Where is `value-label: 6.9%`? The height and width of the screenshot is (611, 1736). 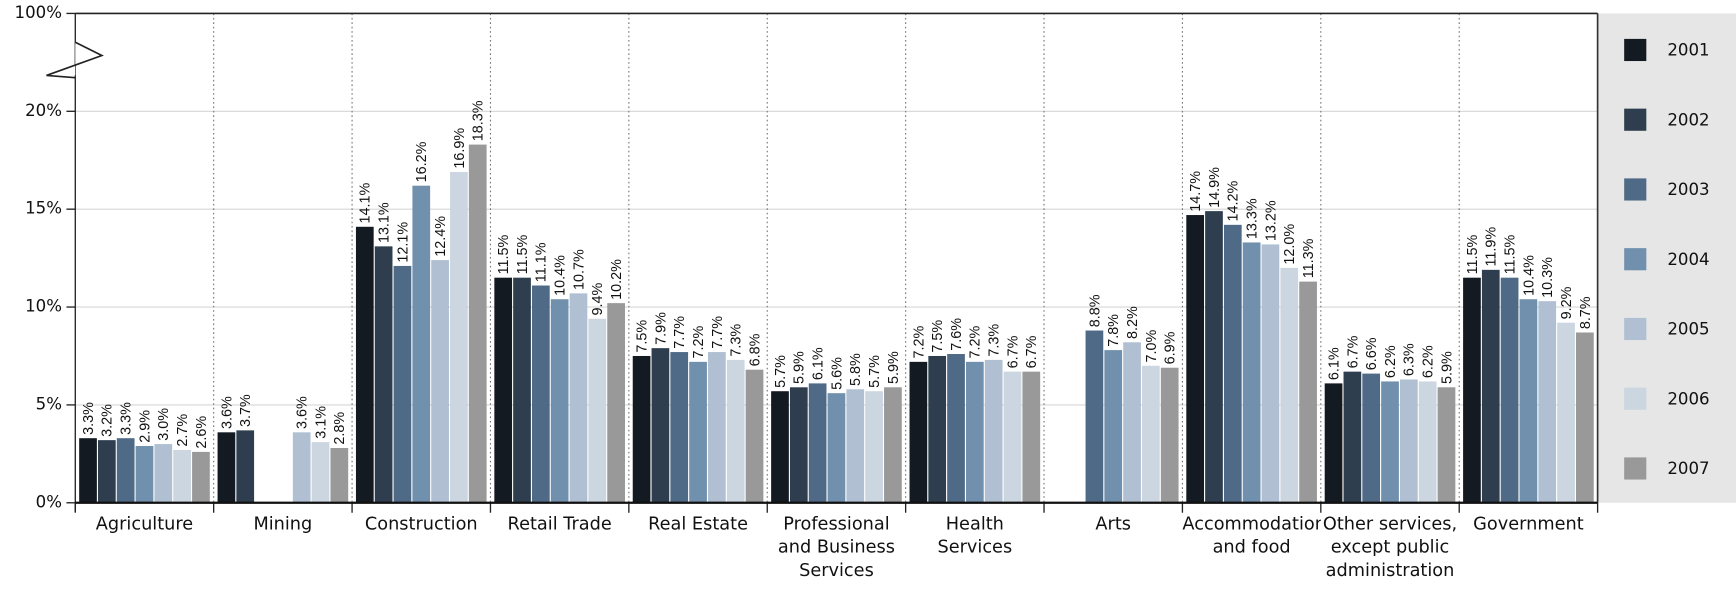 value-label: 6.9% is located at coordinates (1171, 347).